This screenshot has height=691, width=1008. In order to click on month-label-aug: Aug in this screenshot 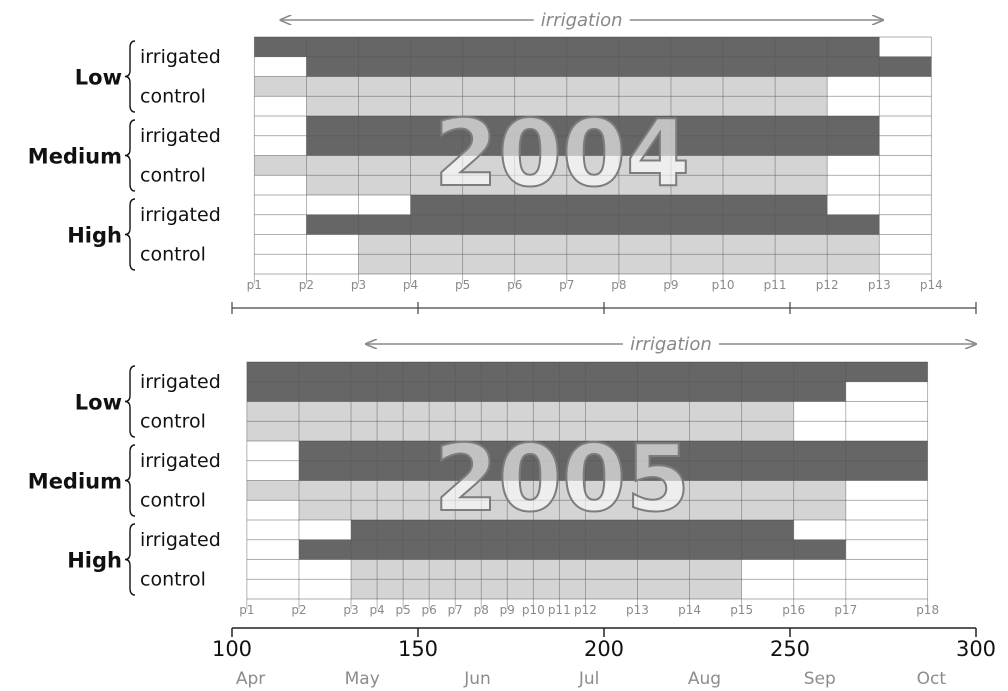, I will do `click(704, 679)`.